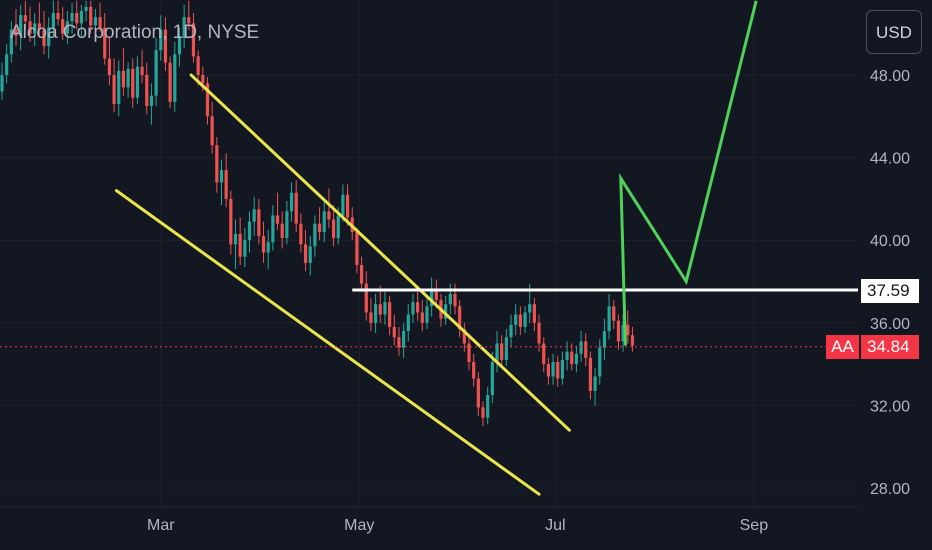 The image size is (932, 550). What do you see at coordinates (429, 520) in the screenshot?
I see `time-axis: Mar May Jul Sep` at bounding box center [429, 520].